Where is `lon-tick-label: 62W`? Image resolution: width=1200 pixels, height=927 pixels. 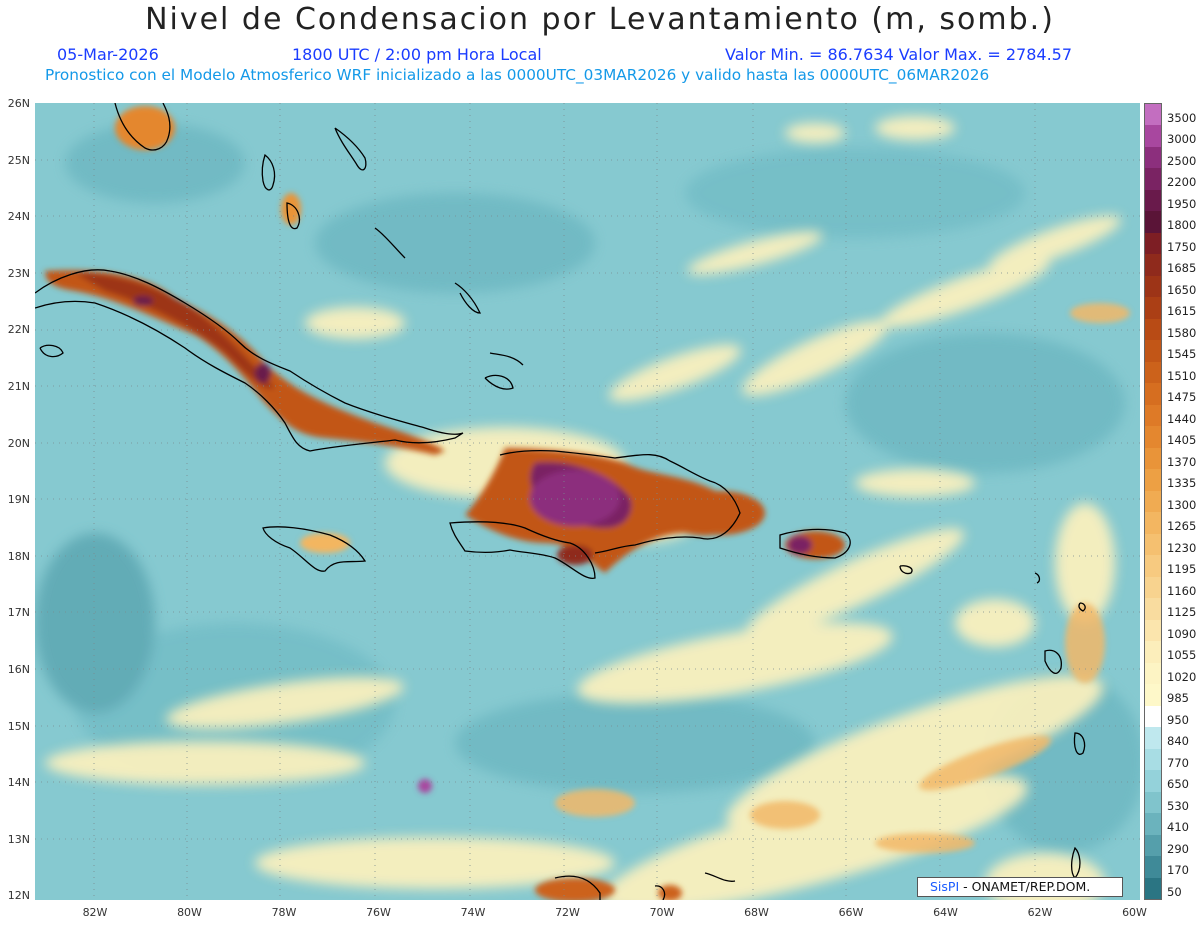 lon-tick-label: 62W is located at coordinates (1040, 912).